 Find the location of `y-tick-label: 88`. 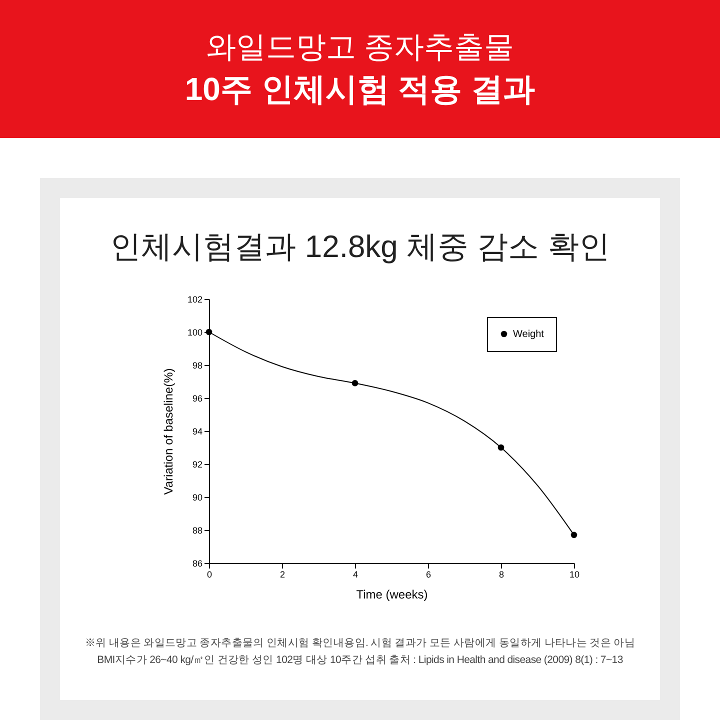

y-tick-label: 88 is located at coordinates (197, 531).